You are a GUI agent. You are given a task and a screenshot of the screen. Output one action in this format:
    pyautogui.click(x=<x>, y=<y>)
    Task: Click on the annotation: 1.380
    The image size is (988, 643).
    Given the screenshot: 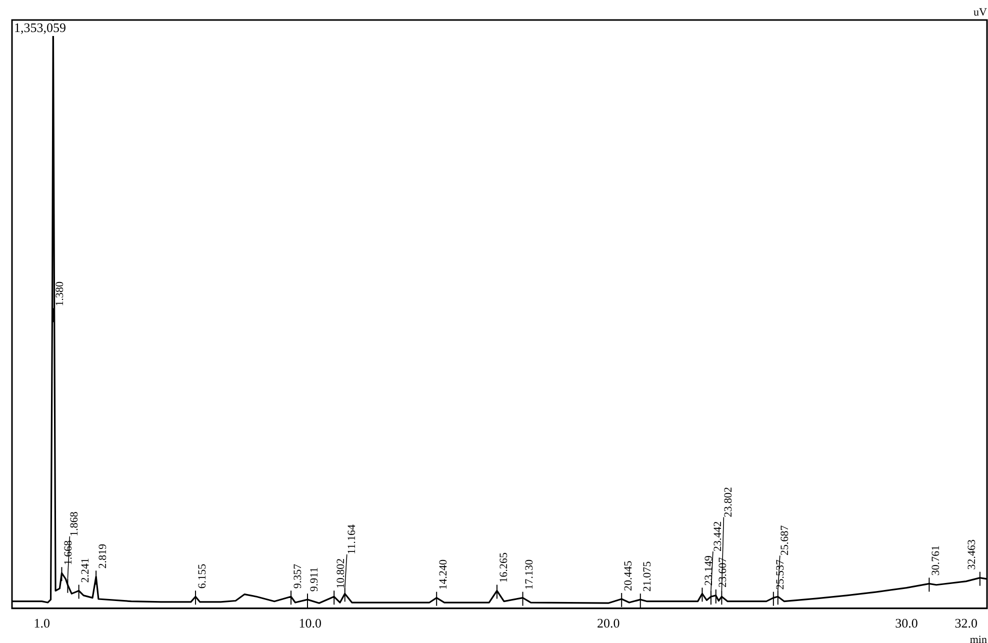 What is the action you would take?
    pyautogui.click(x=60, y=293)
    